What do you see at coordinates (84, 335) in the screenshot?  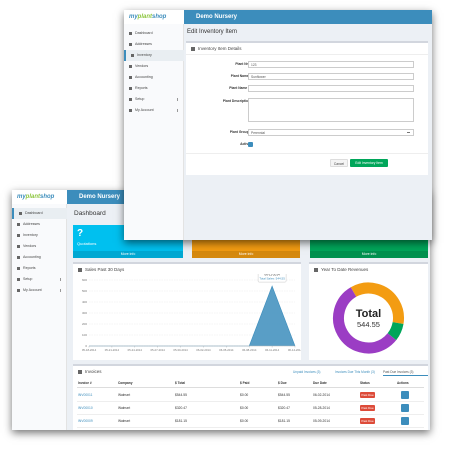 I see `y-tick-label: 100` at bounding box center [84, 335].